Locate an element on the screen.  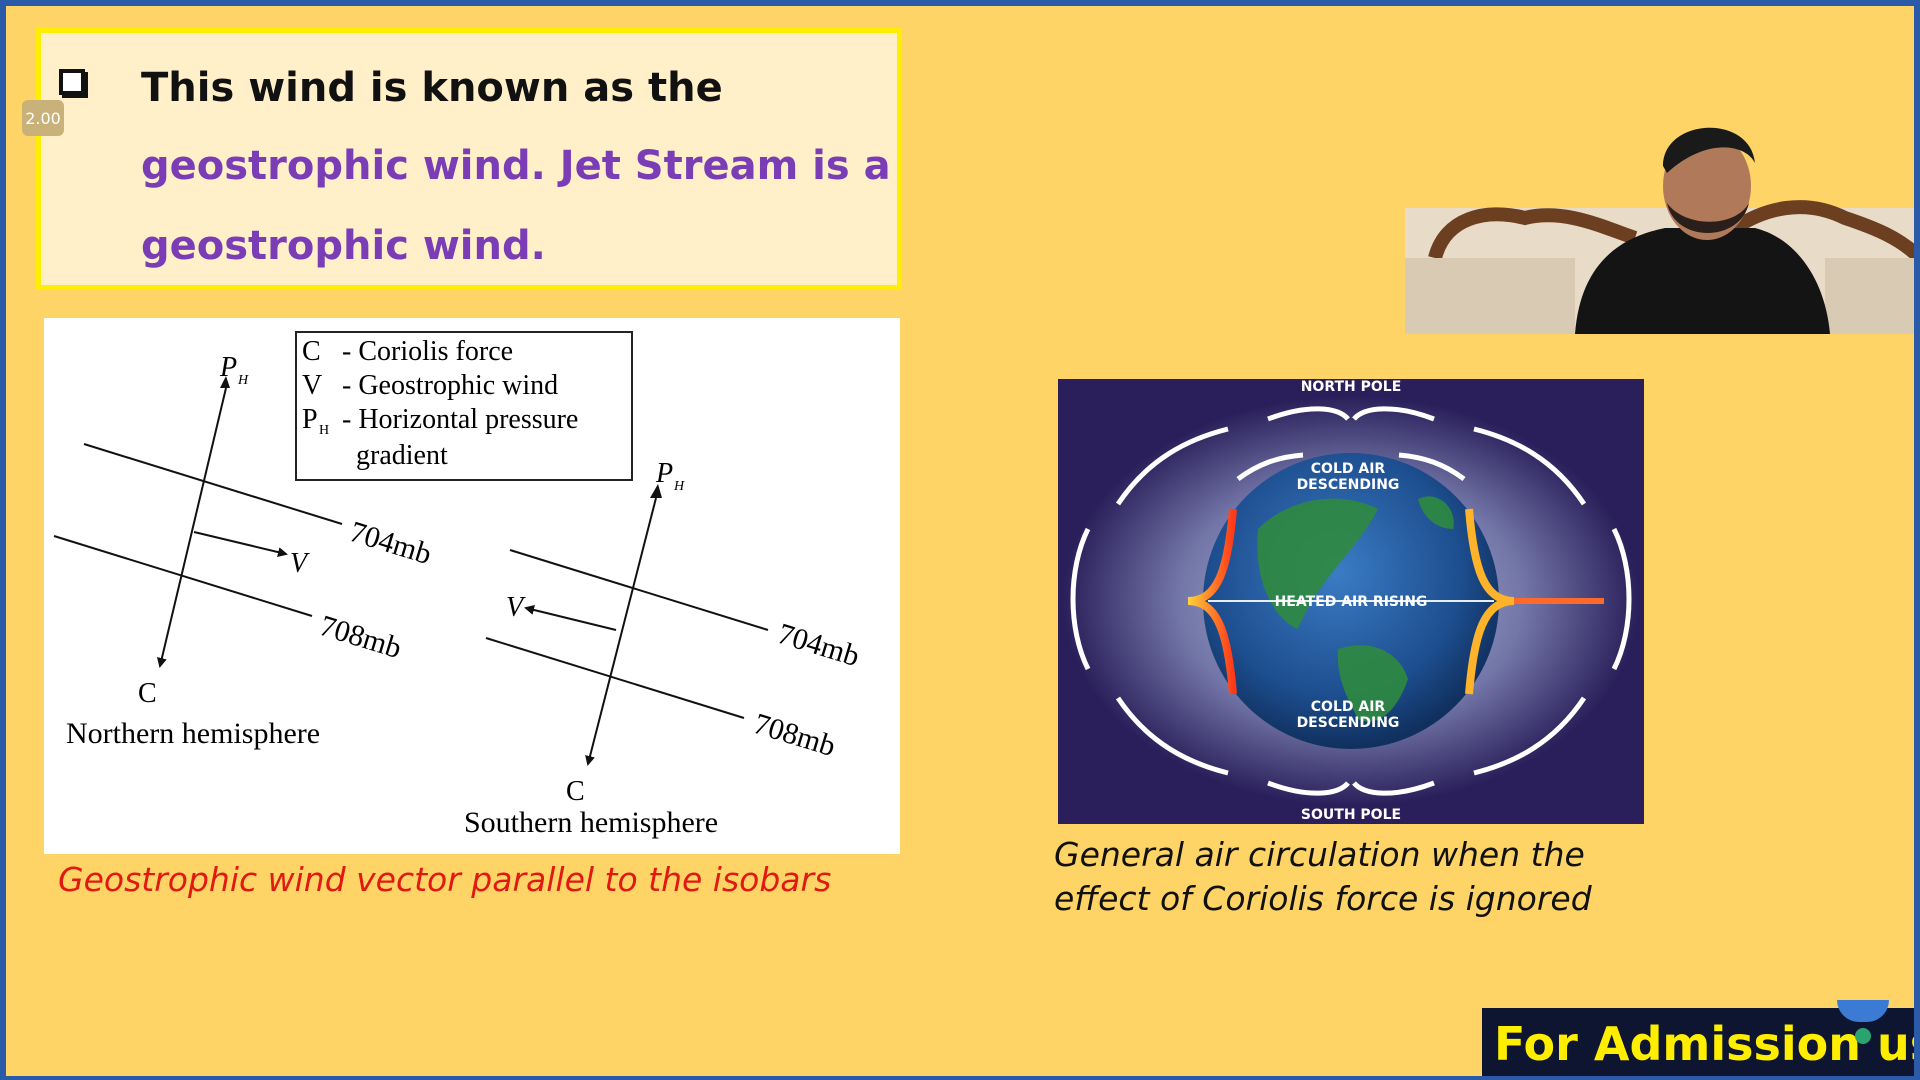
heated-air-label: HEATED AIR RISING is located at coordinates (1351, 602).